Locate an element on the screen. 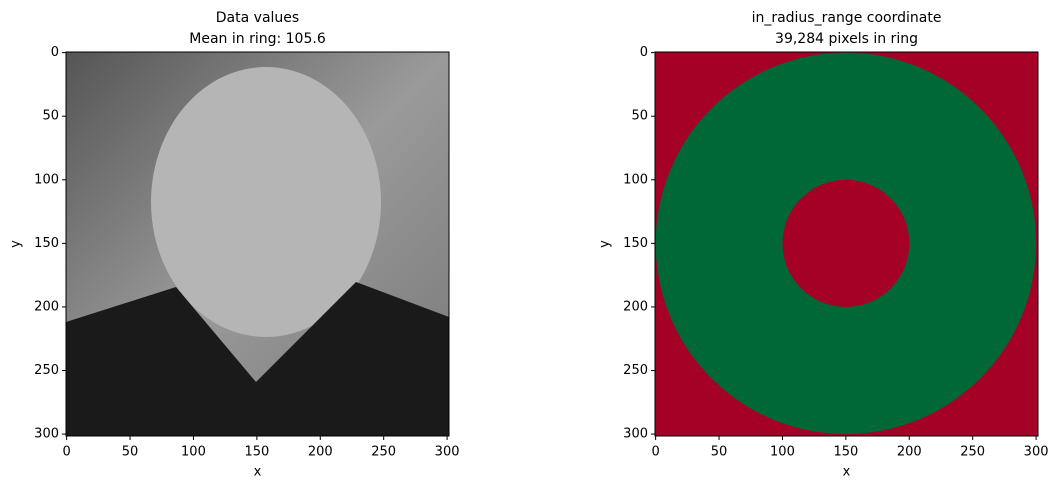 Image resolution: width=1060 pixels, height=489 pixels. chart-title: in_radius_range coordinate is located at coordinates (847, 18).